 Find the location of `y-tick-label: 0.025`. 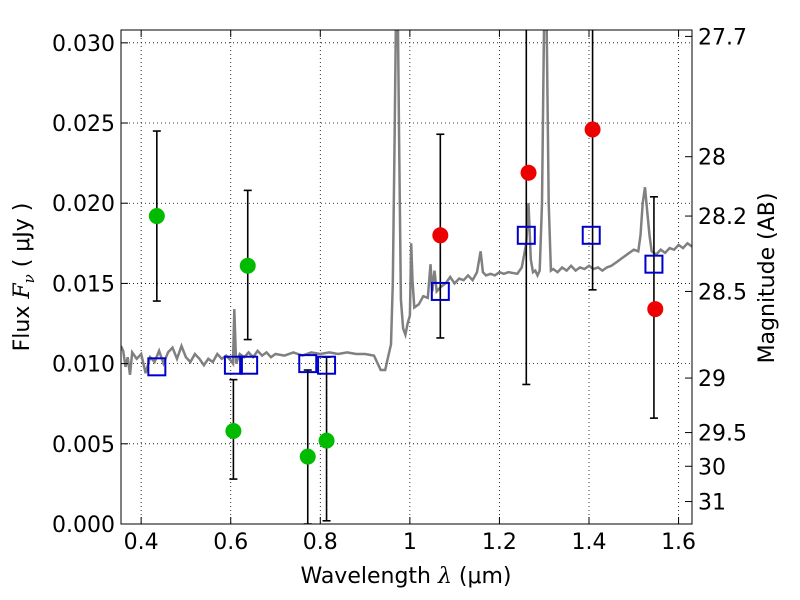

y-tick-label: 0.025 is located at coordinates (83, 124).